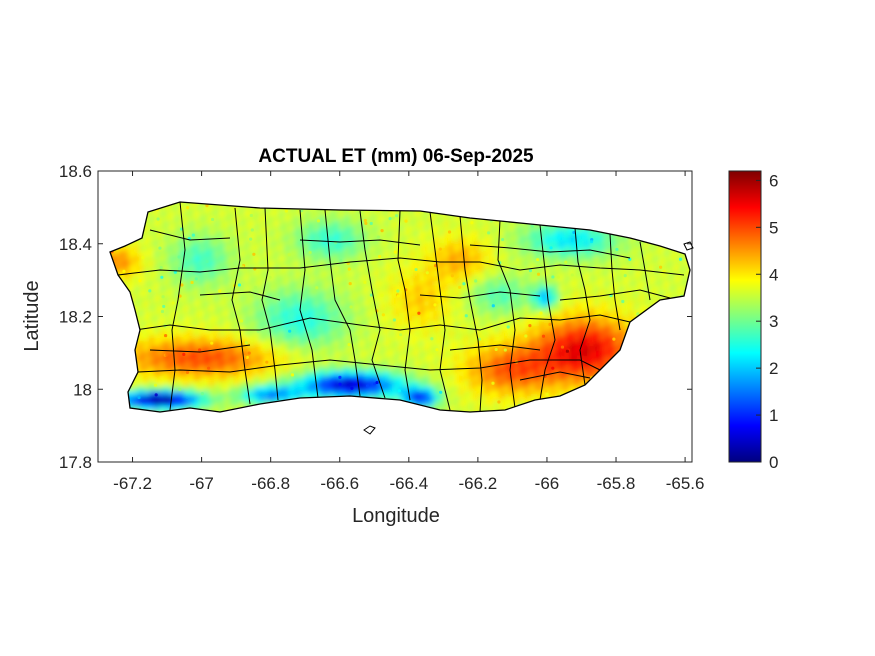 Image resolution: width=875 pixels, height=656 pixels. Describe the element at coordinates (767, 321) in the screenshot. I see `colorbar-ticks: 0 1 2 3 4 5 6` at that location.